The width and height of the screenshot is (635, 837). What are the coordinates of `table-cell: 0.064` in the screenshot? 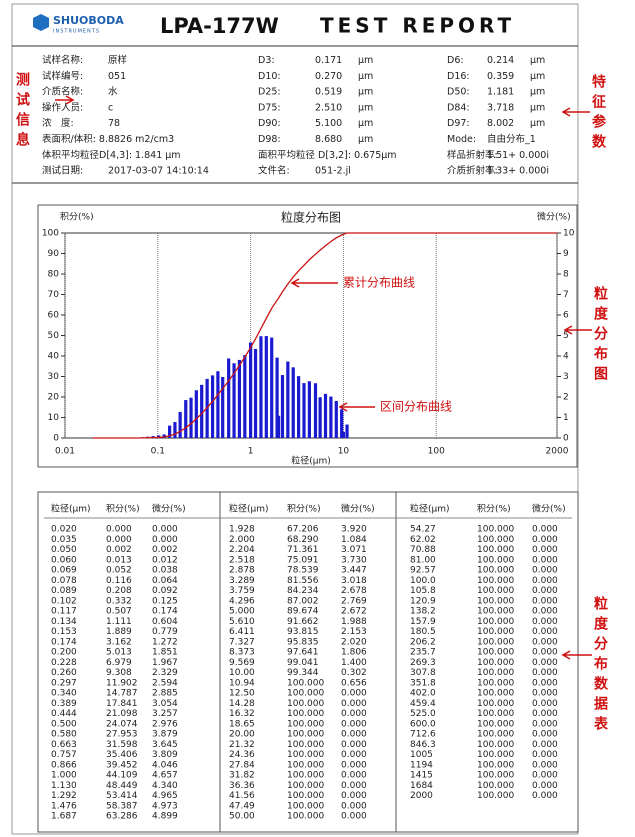 It's located at (165, 581).